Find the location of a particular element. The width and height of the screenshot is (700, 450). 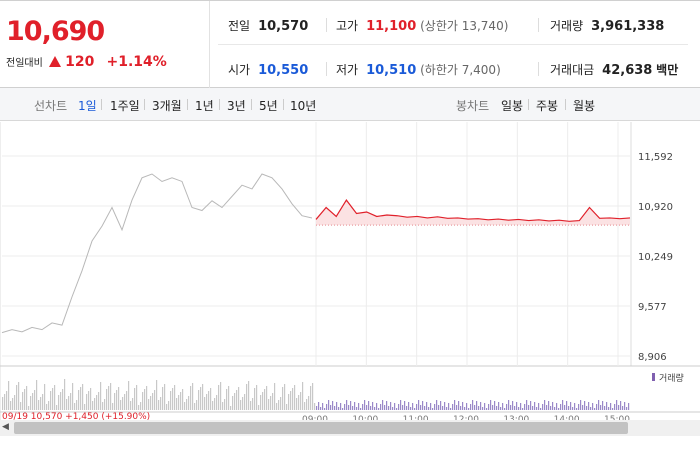

chart-scrollbar: ◀ is located at coordinates (350, 428).